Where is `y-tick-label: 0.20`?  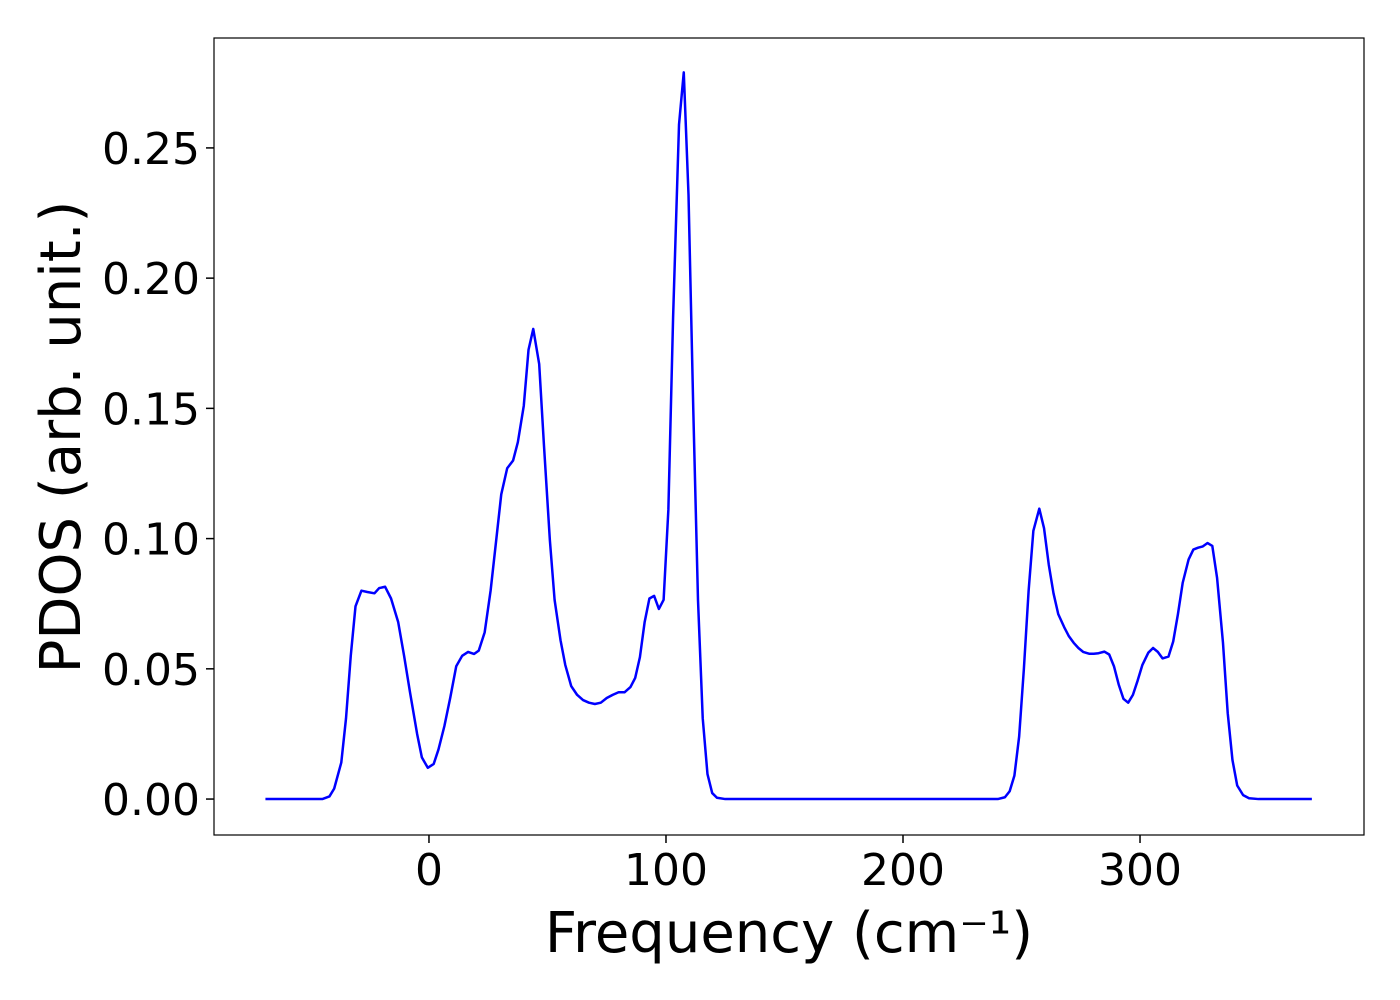 y-tick-label: 0.20 is located at coordinates (151, 279).